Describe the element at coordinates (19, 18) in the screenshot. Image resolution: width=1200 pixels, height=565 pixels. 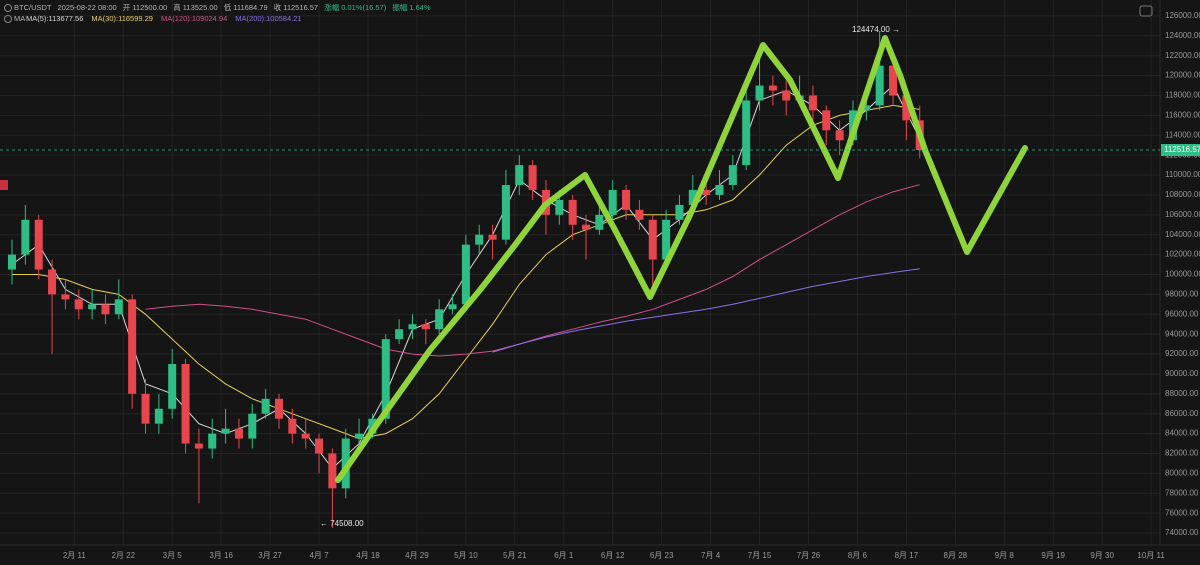
I see `ma-label: MA` at that location.